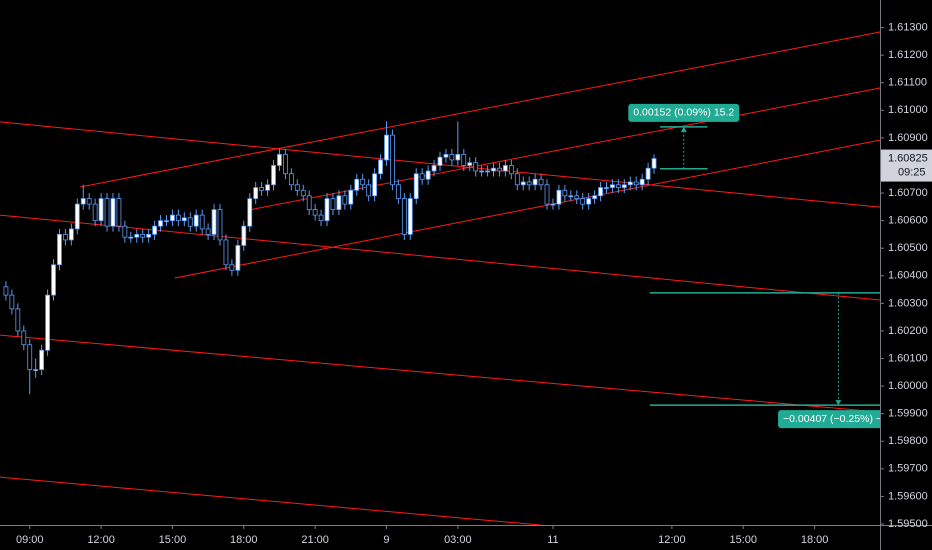  What do you see at coordinates (386, 540) in the screenshot?
I see `x-tick-label: 9` at bounding box center [386, 540].